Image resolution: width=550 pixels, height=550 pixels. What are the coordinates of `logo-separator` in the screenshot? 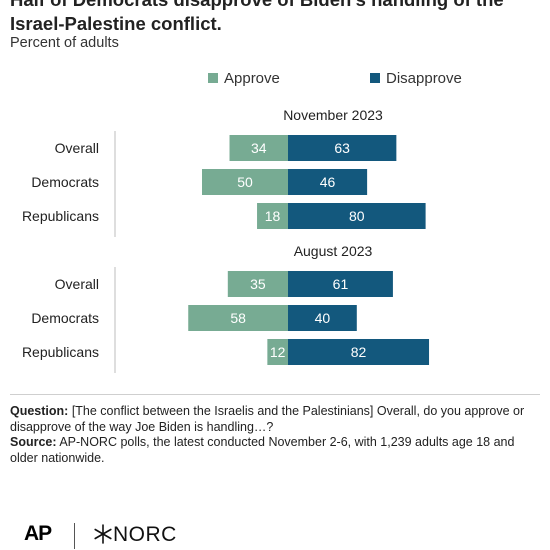 It's located at (74, 536).